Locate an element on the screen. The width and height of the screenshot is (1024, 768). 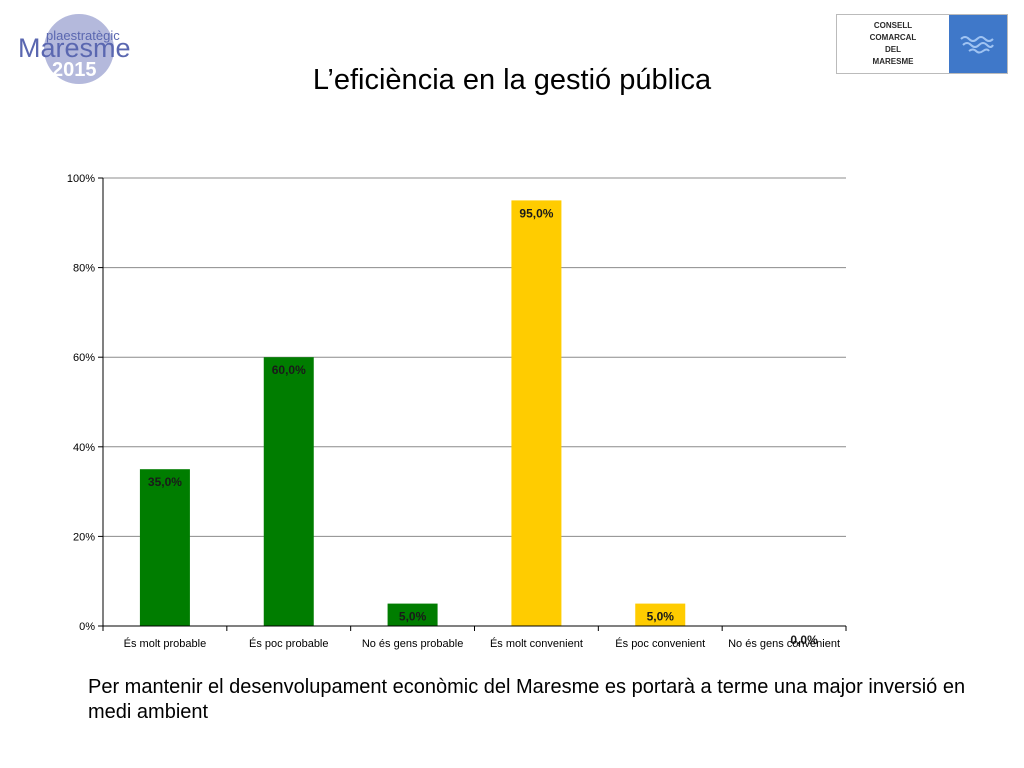
logo-right-line-3: DEL is located at coordinates (893, 49).